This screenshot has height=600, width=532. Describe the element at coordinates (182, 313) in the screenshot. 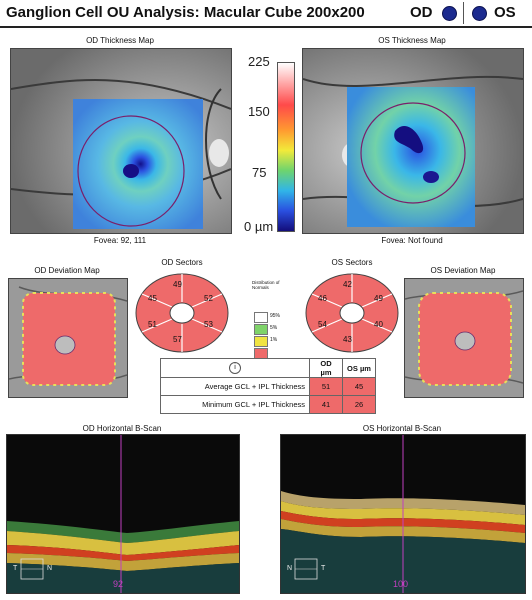

I see `od-sectors-diagram: 49 52 53 57 51 45` at that location.